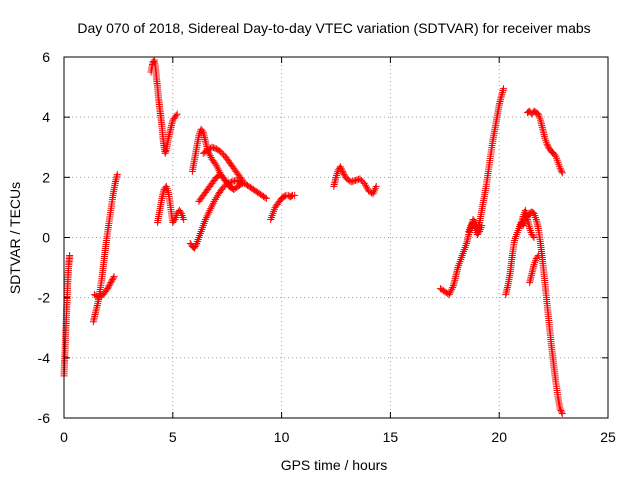  I want to click on x-tick-label: 25, so click(608, 437).